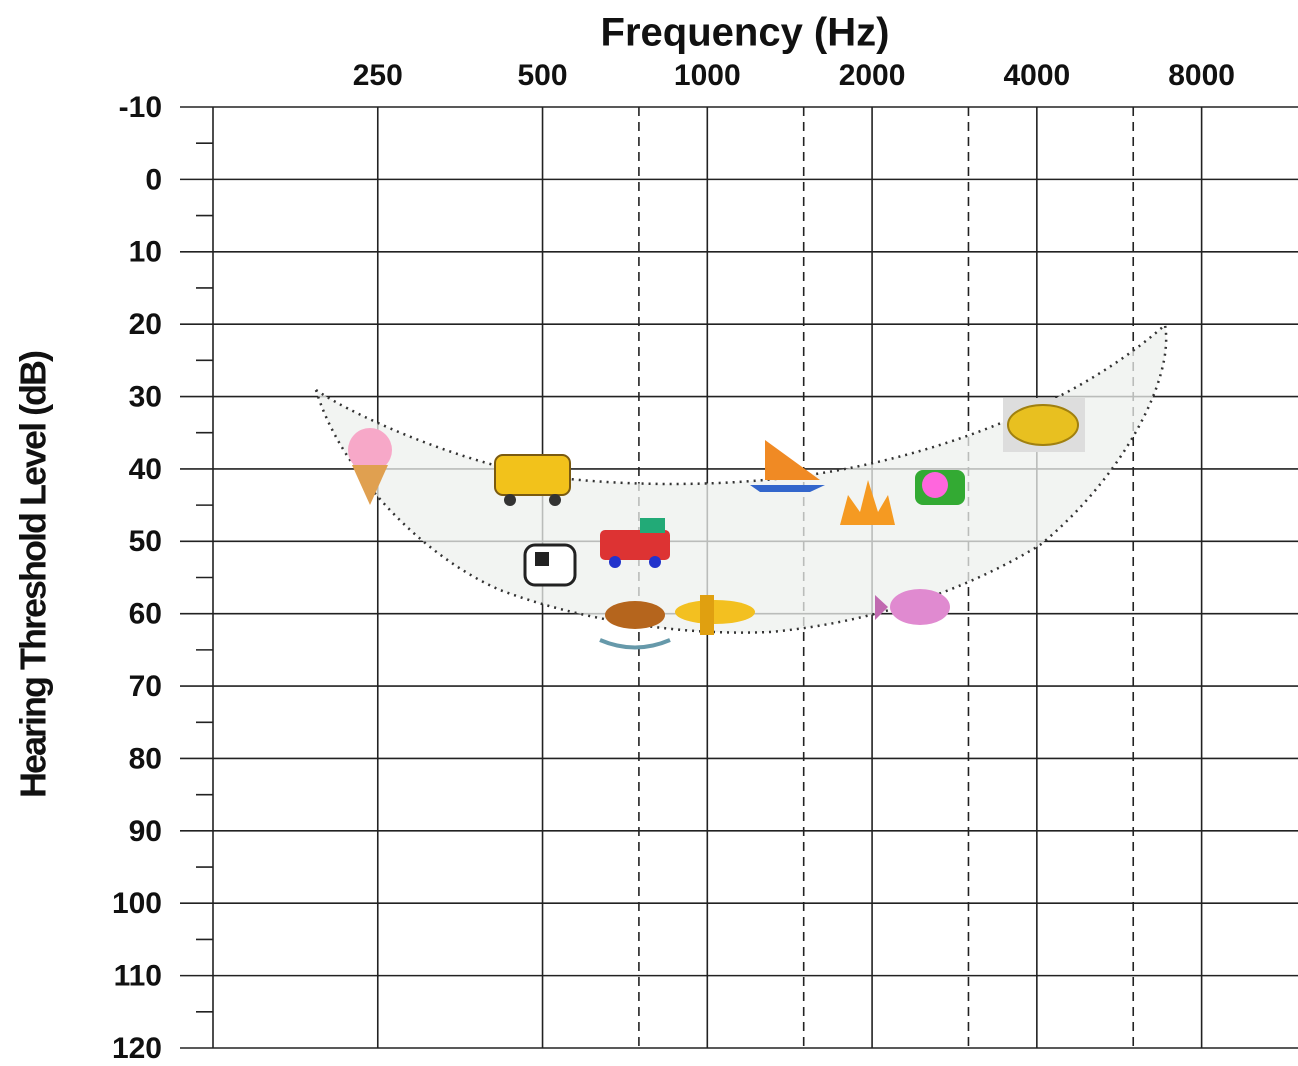 This screenshot has height=1066, width=1298. I want to click on y-tick-label: -10, so click(140, 107).